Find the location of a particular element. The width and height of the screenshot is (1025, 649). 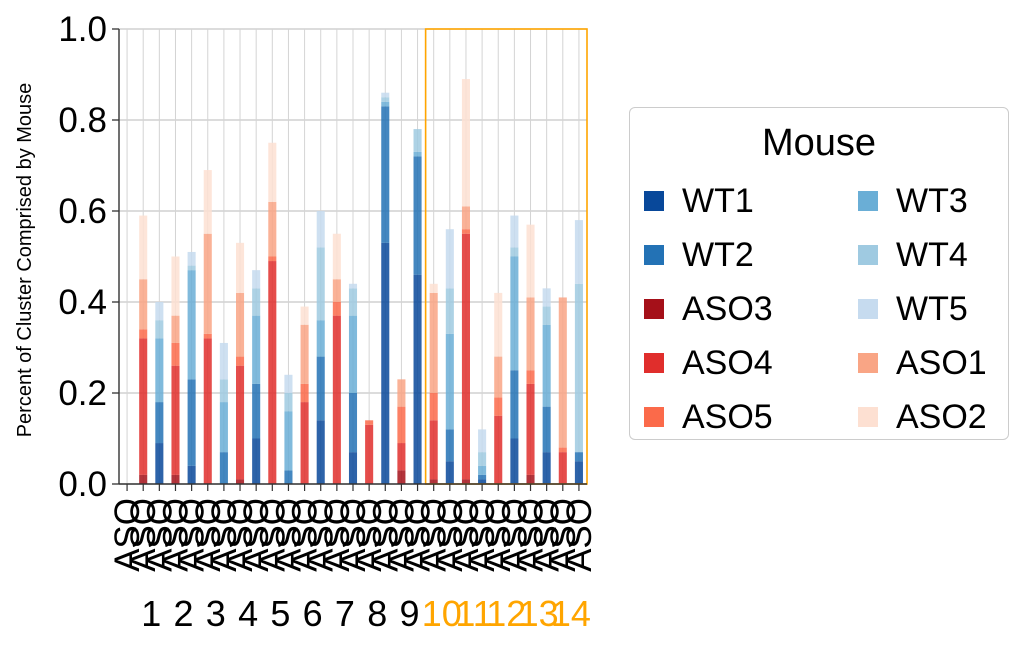

legend-item-aso5: ASO5 is located at coordinates (751, 417).